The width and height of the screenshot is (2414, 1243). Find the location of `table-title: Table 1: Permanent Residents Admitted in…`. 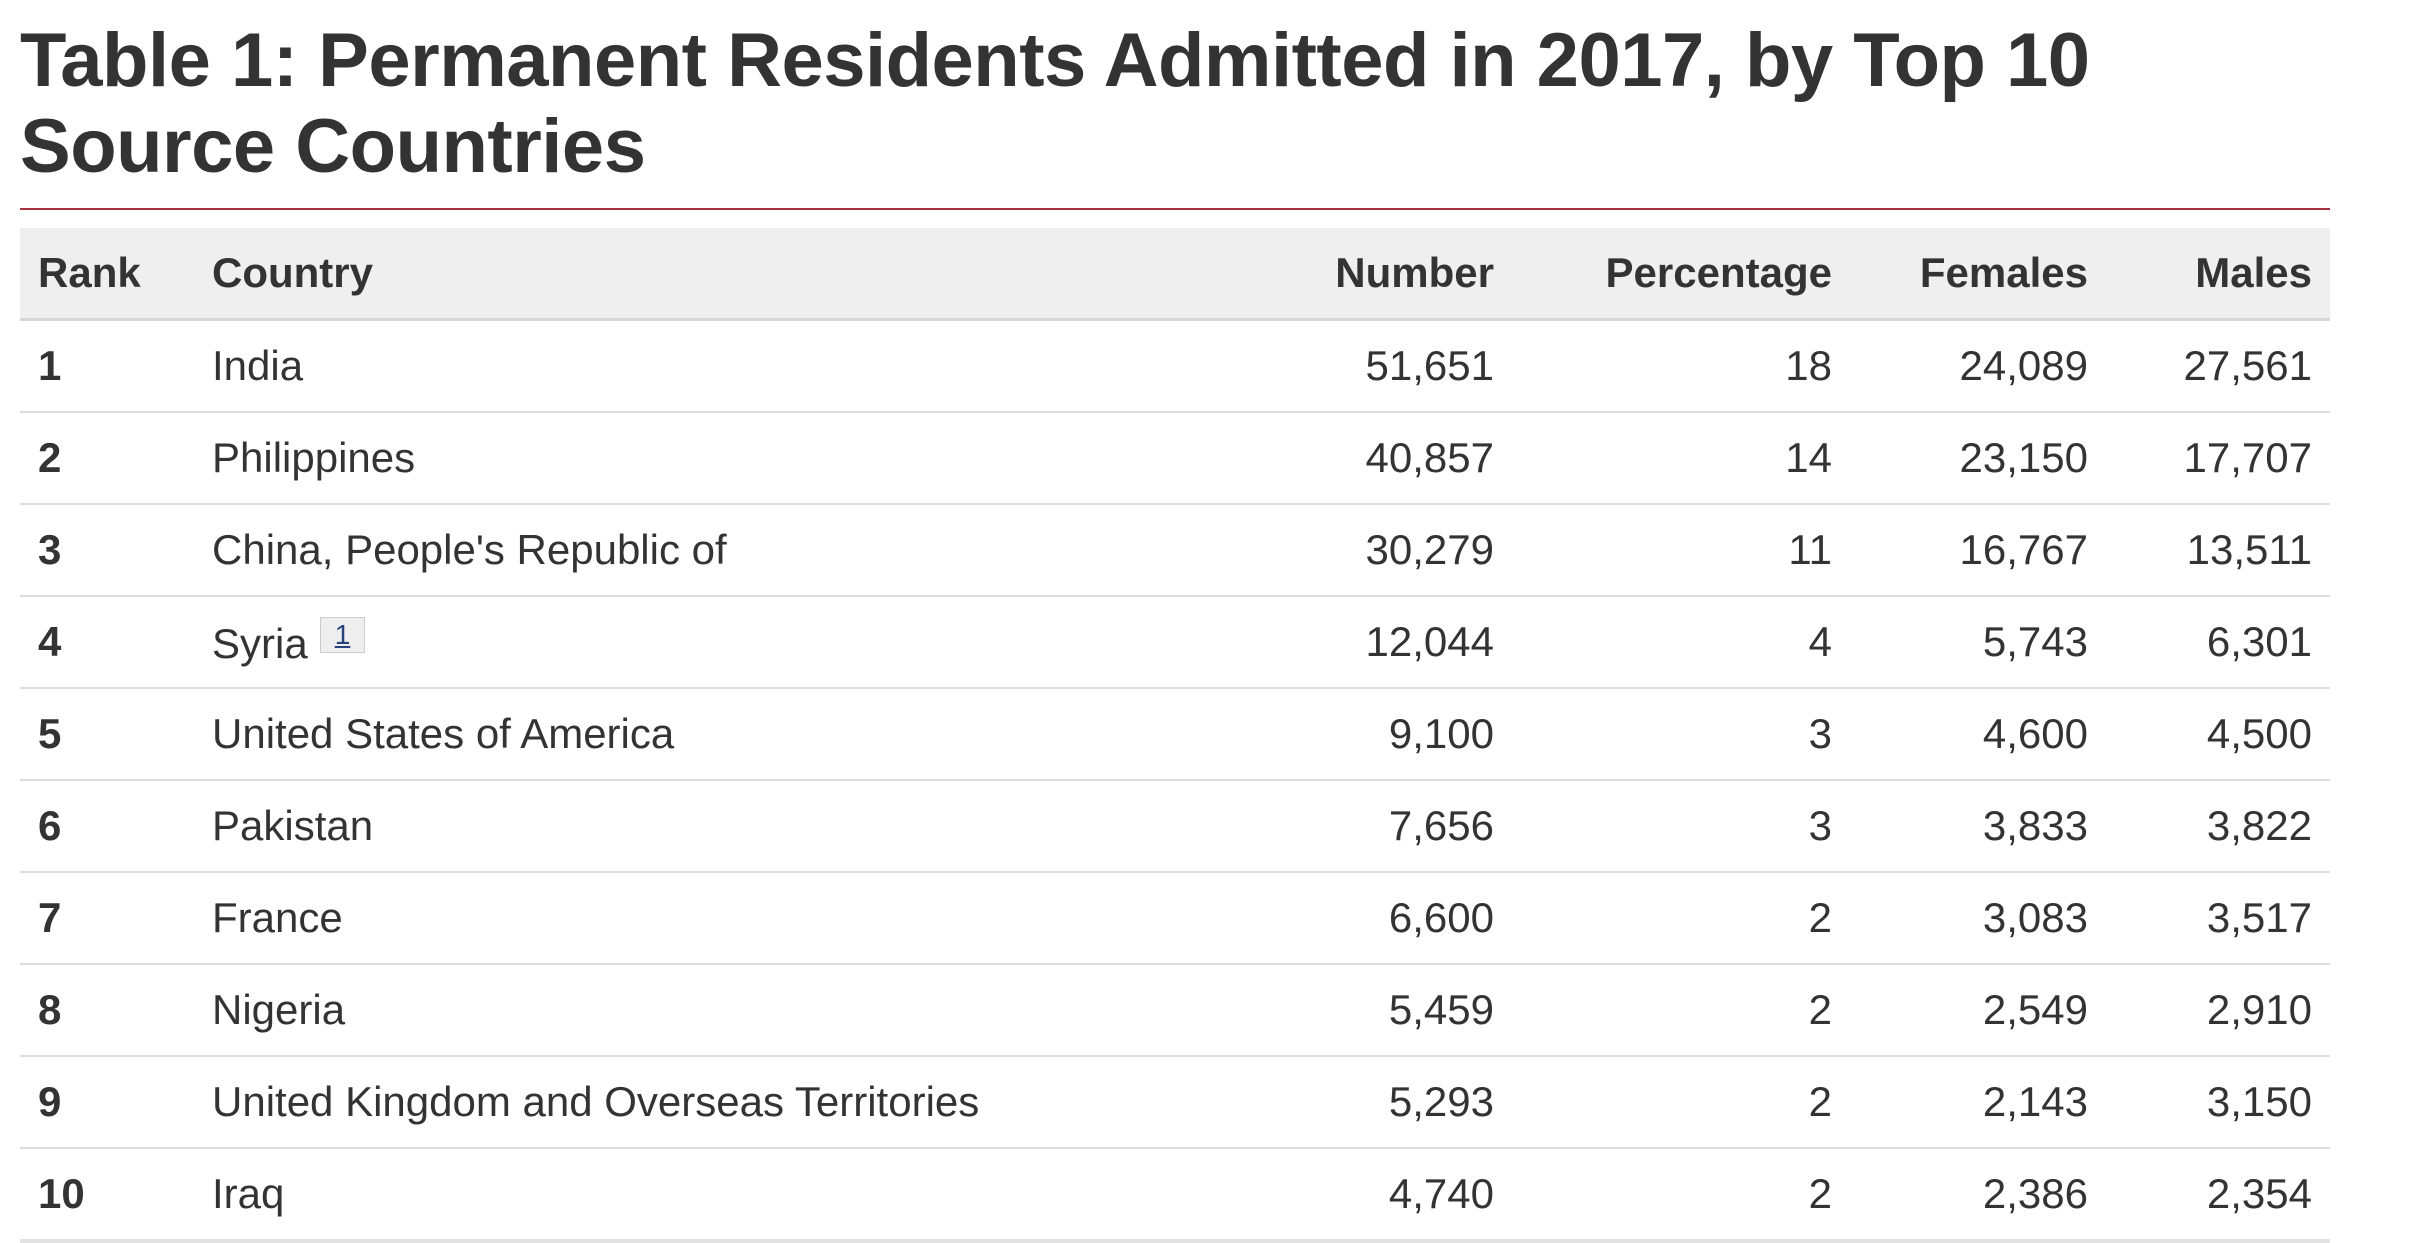

table-title: Table 1: Permanent Residents Admitted in… is located at coordinates (1175, 114).